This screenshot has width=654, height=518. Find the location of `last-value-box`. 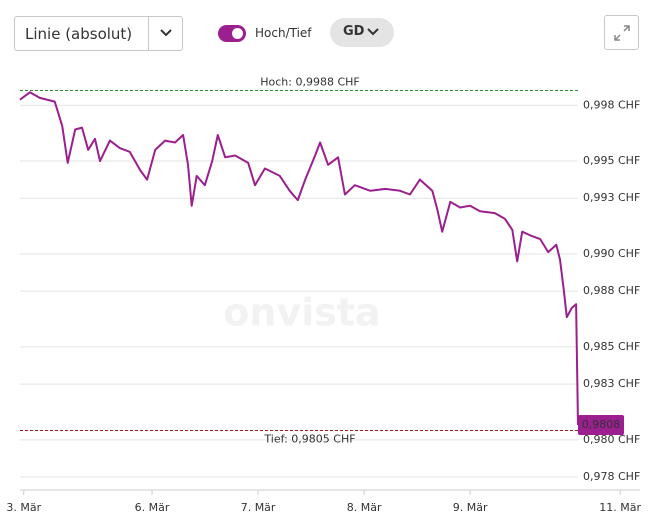

last-value-box is located at coordinates (601, 424).